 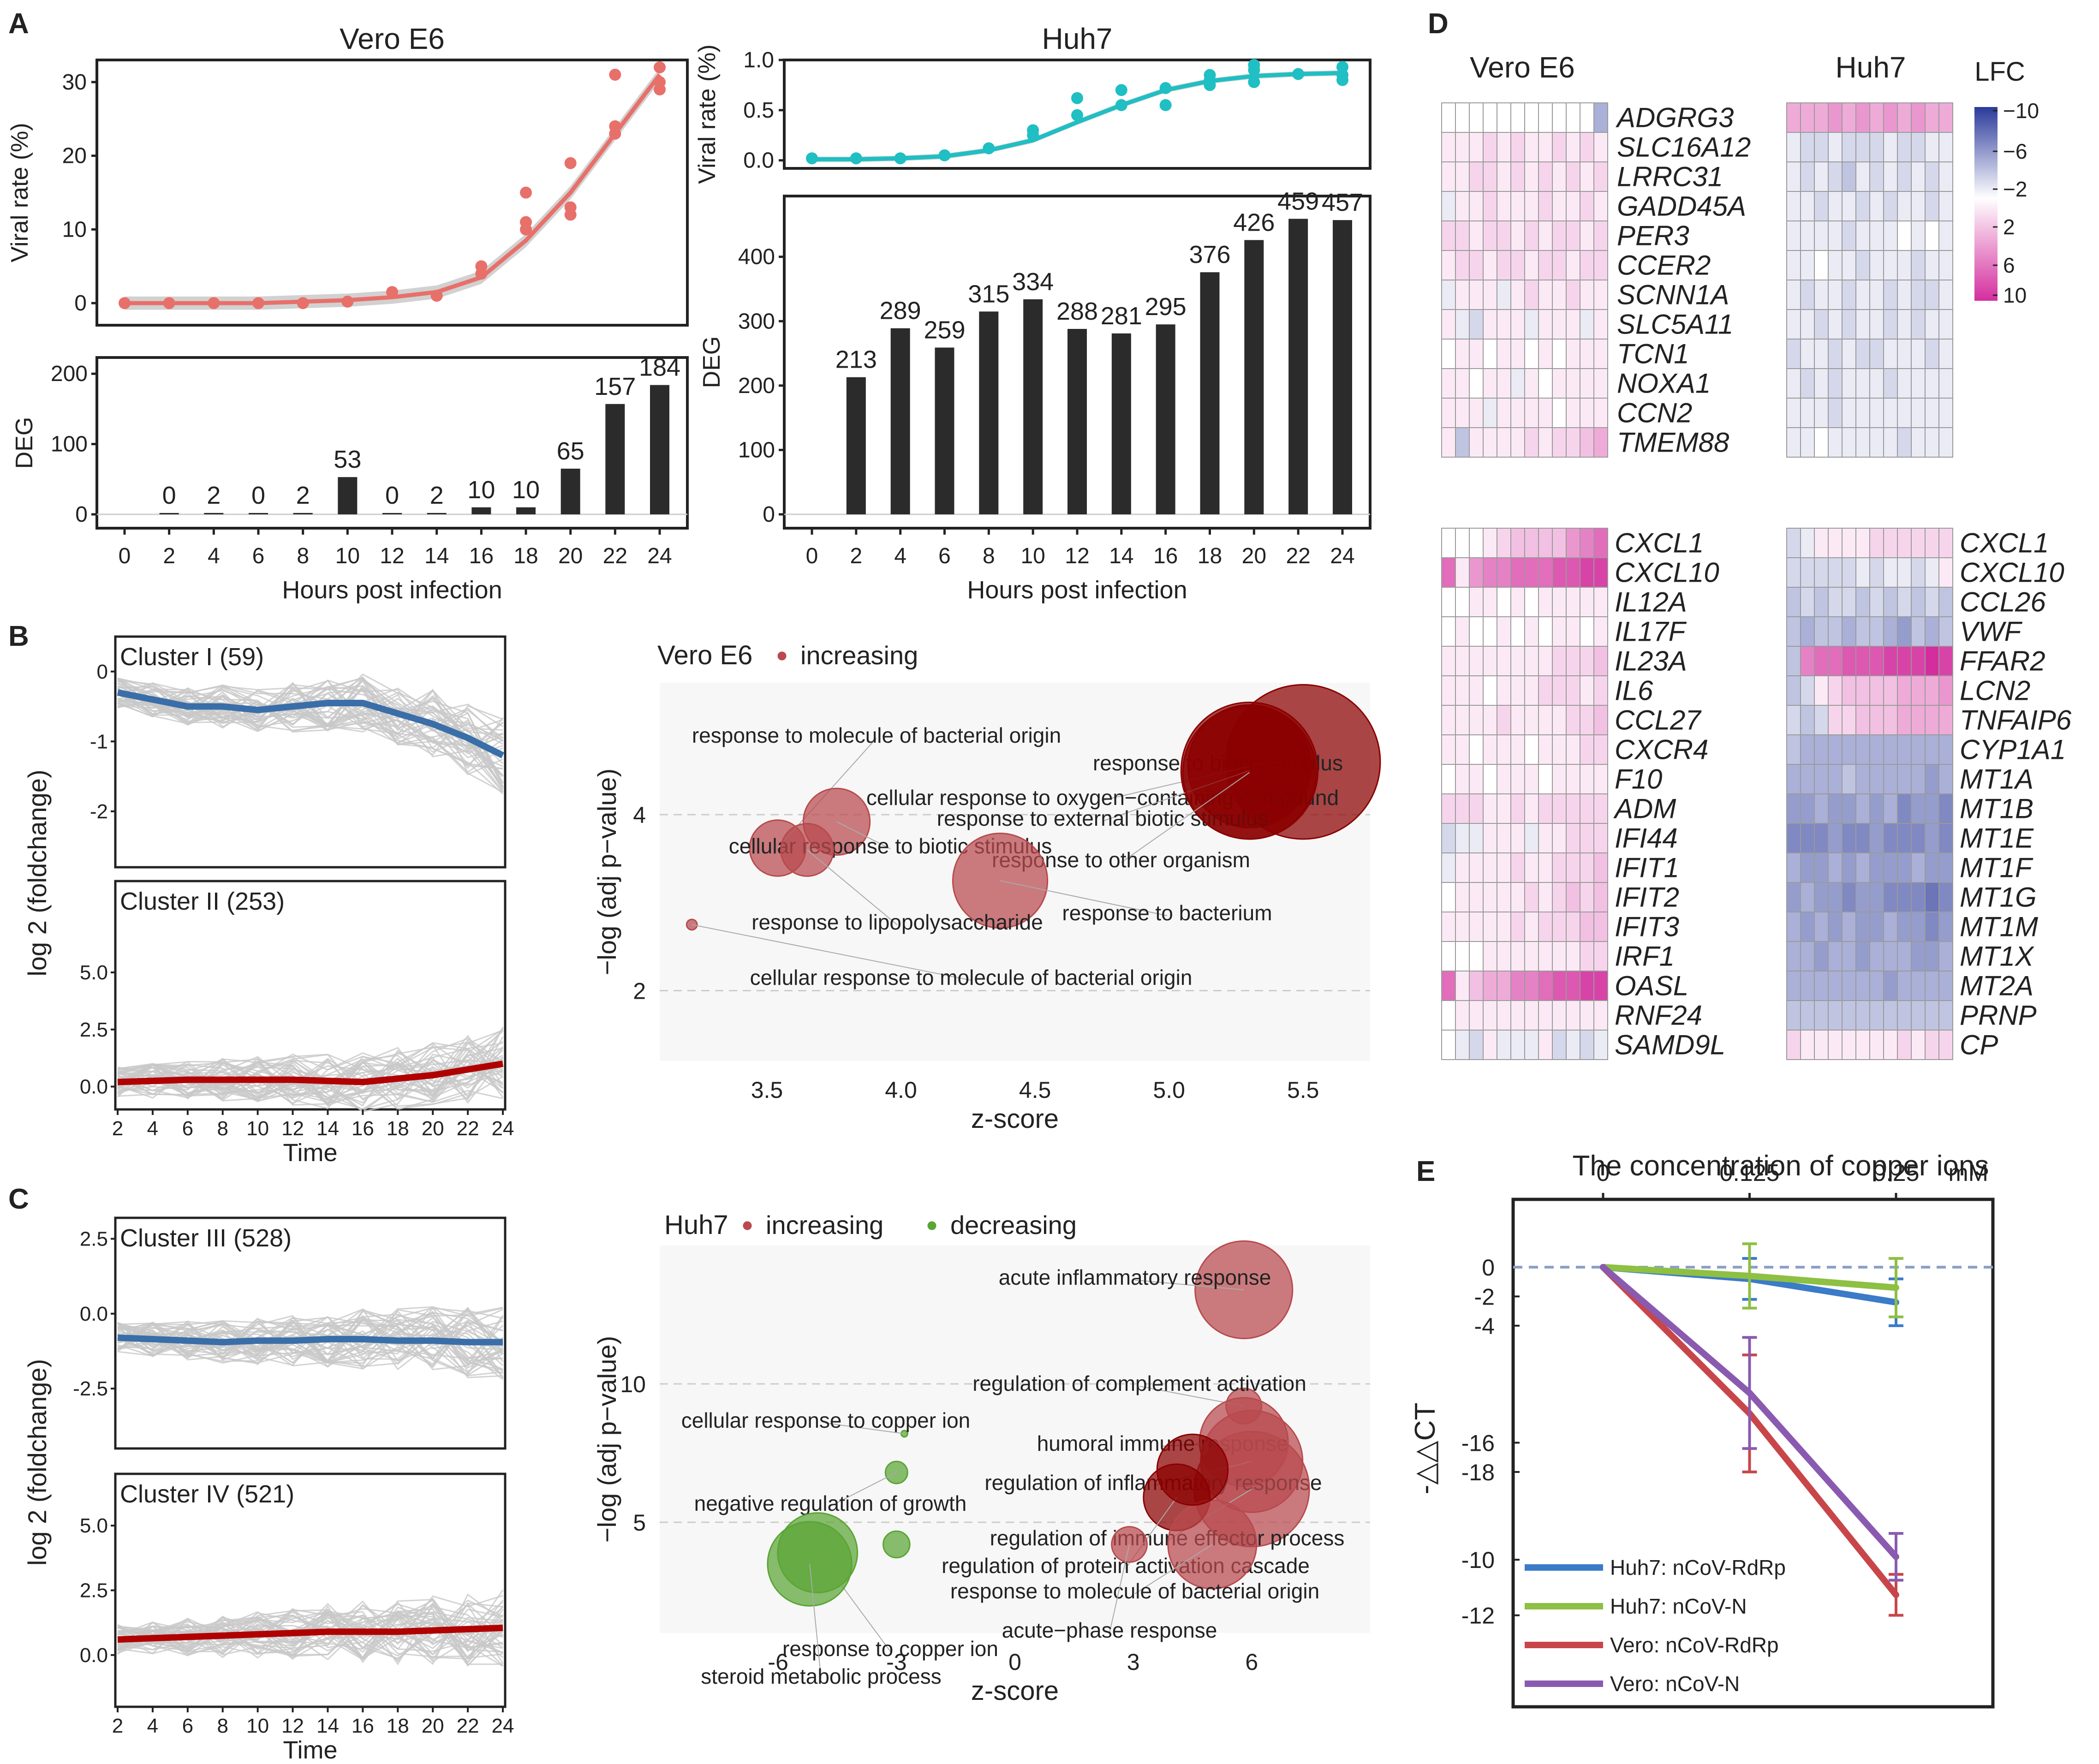 I want to click on viral-ytick-label: 0, so click(x=80, y=303).